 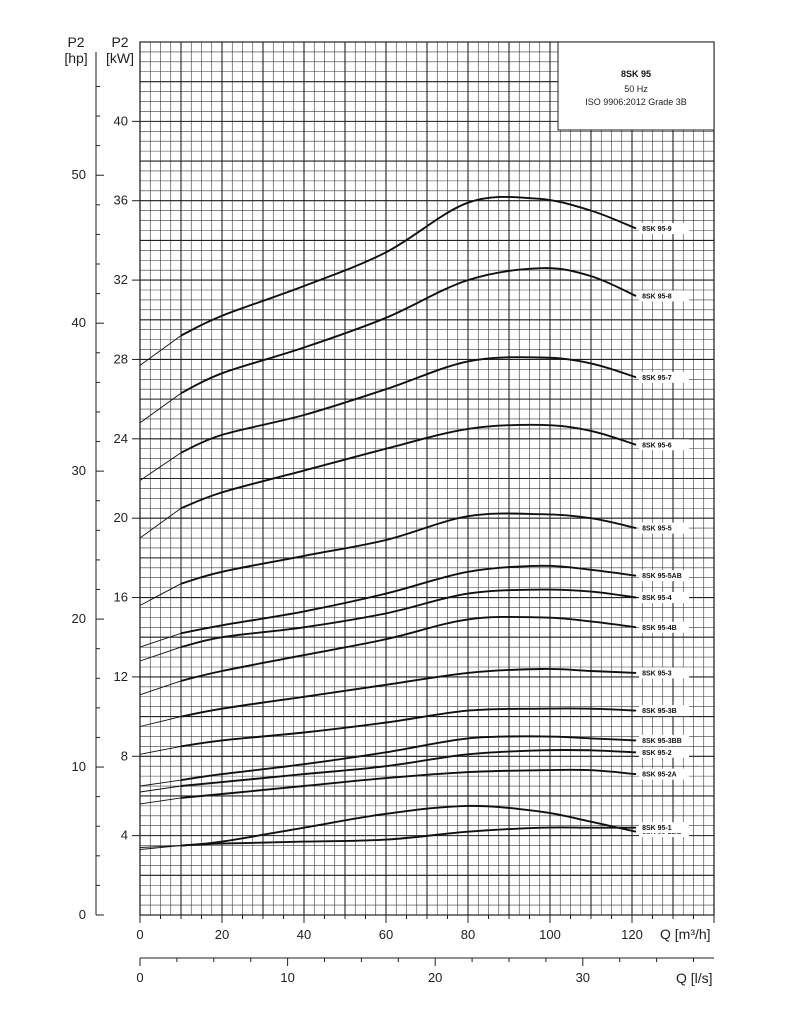 What do you see at coordinates (632, 934) in the screenshot?
I see `x-m3h-tick-label: 120` at bounding box center [632, 934].